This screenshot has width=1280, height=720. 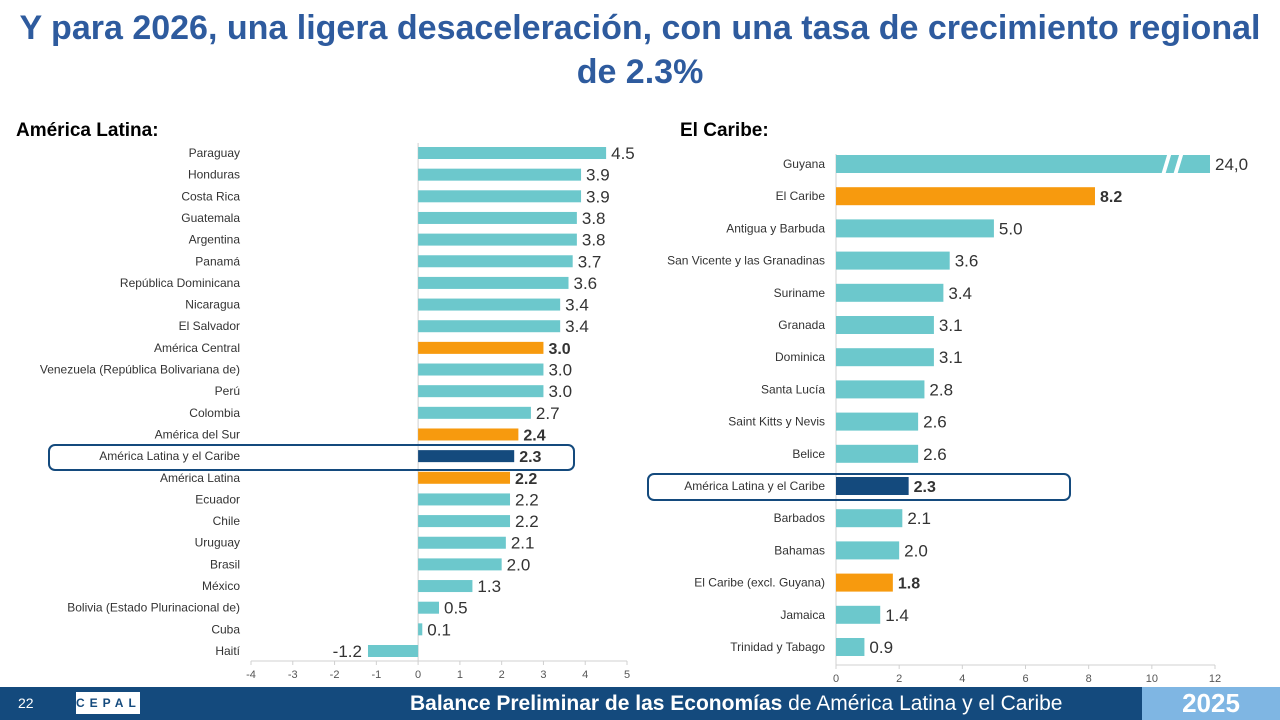 I want to click on cepal-logo: CEPAL, so click(x=108, y=703).